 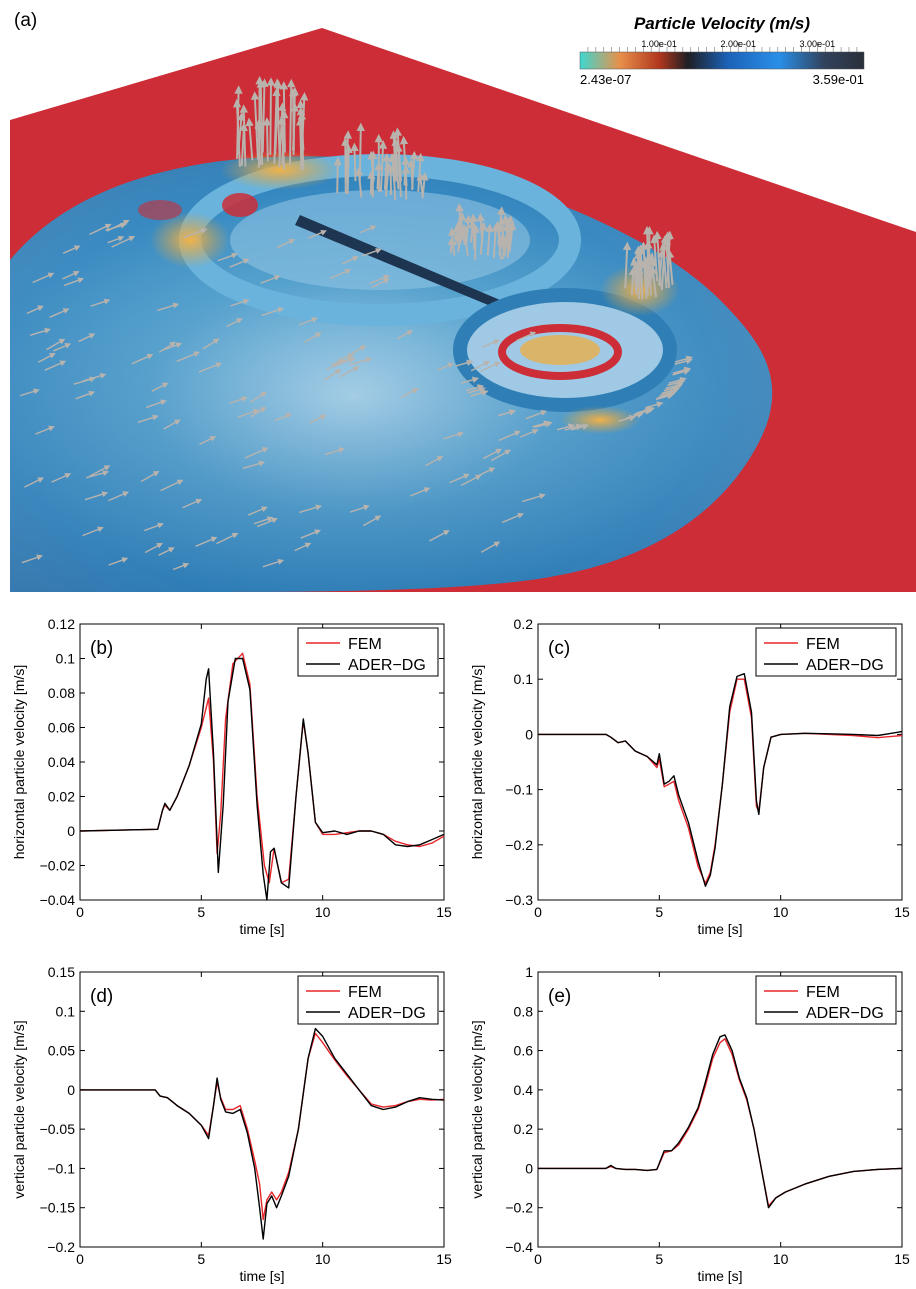 I want to click on panel-label: (c), so click(x=559, y=648).